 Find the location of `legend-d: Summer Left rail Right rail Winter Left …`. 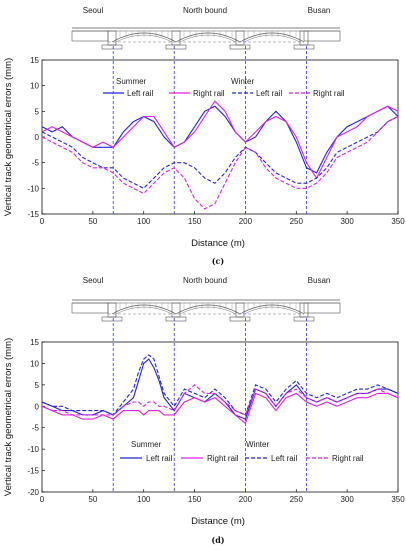

legend-d: Summer Left rail Right rail Winter Left … is located at coordinates (242, 451).